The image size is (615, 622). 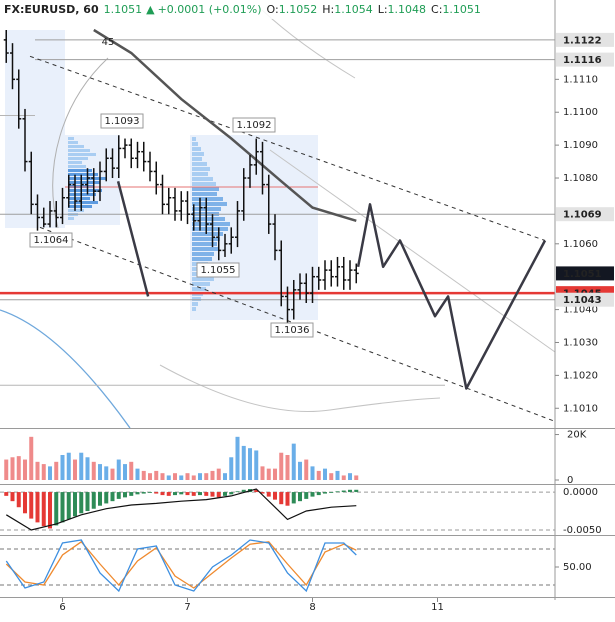 What do you see at coordinates (582, 40) in the screenshot?
I see `level-label: 1.1122` at bounding box center [582, 40].